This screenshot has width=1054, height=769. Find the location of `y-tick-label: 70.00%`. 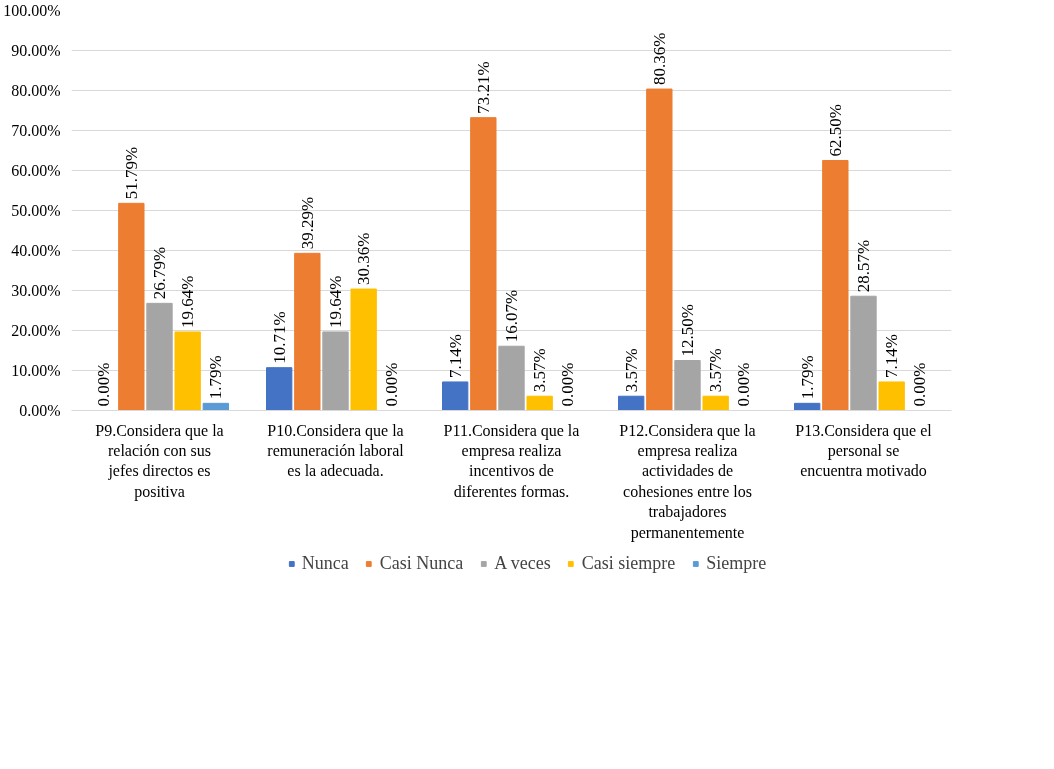

y-tick-label: 70.00% is located at coordinates (36, 130).